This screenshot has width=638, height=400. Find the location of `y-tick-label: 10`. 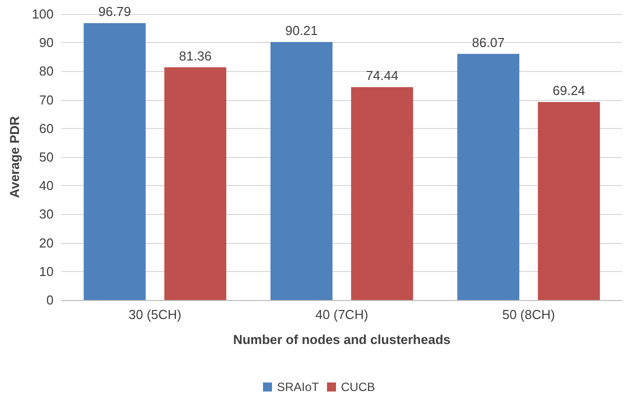

y-tick-label: 10 is located at coordinates (46, 271).